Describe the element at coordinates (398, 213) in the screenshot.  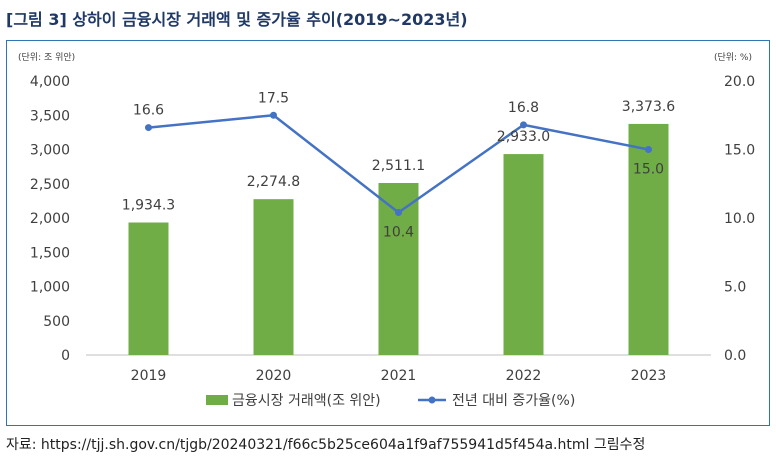
I see `growth-point-2021` at that location.